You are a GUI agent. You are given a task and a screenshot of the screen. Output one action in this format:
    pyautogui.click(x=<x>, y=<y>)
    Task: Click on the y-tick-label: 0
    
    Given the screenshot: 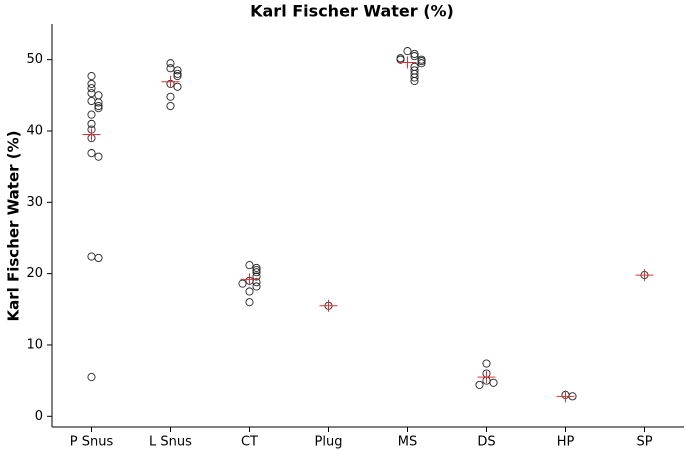 What is the action you would take?
    pyautogui.click(x=39, y=416)
    